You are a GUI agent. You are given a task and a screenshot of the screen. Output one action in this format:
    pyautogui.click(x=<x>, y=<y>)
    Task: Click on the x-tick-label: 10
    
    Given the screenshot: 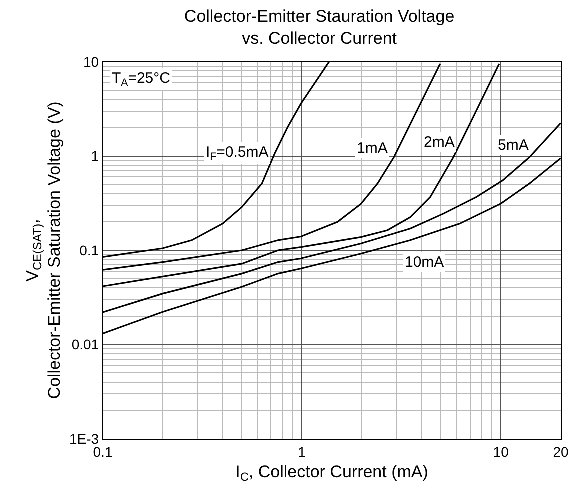 What is the action you would take?
    pyautogui.click(x=501, y=452)
    